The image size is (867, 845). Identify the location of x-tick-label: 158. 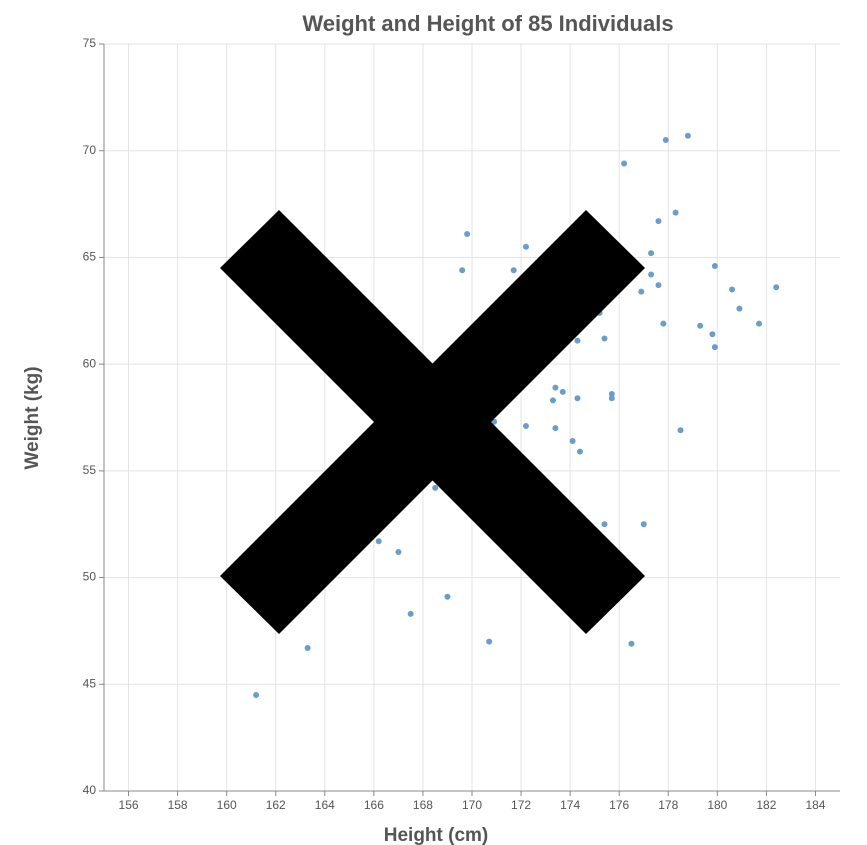
(178, 805).